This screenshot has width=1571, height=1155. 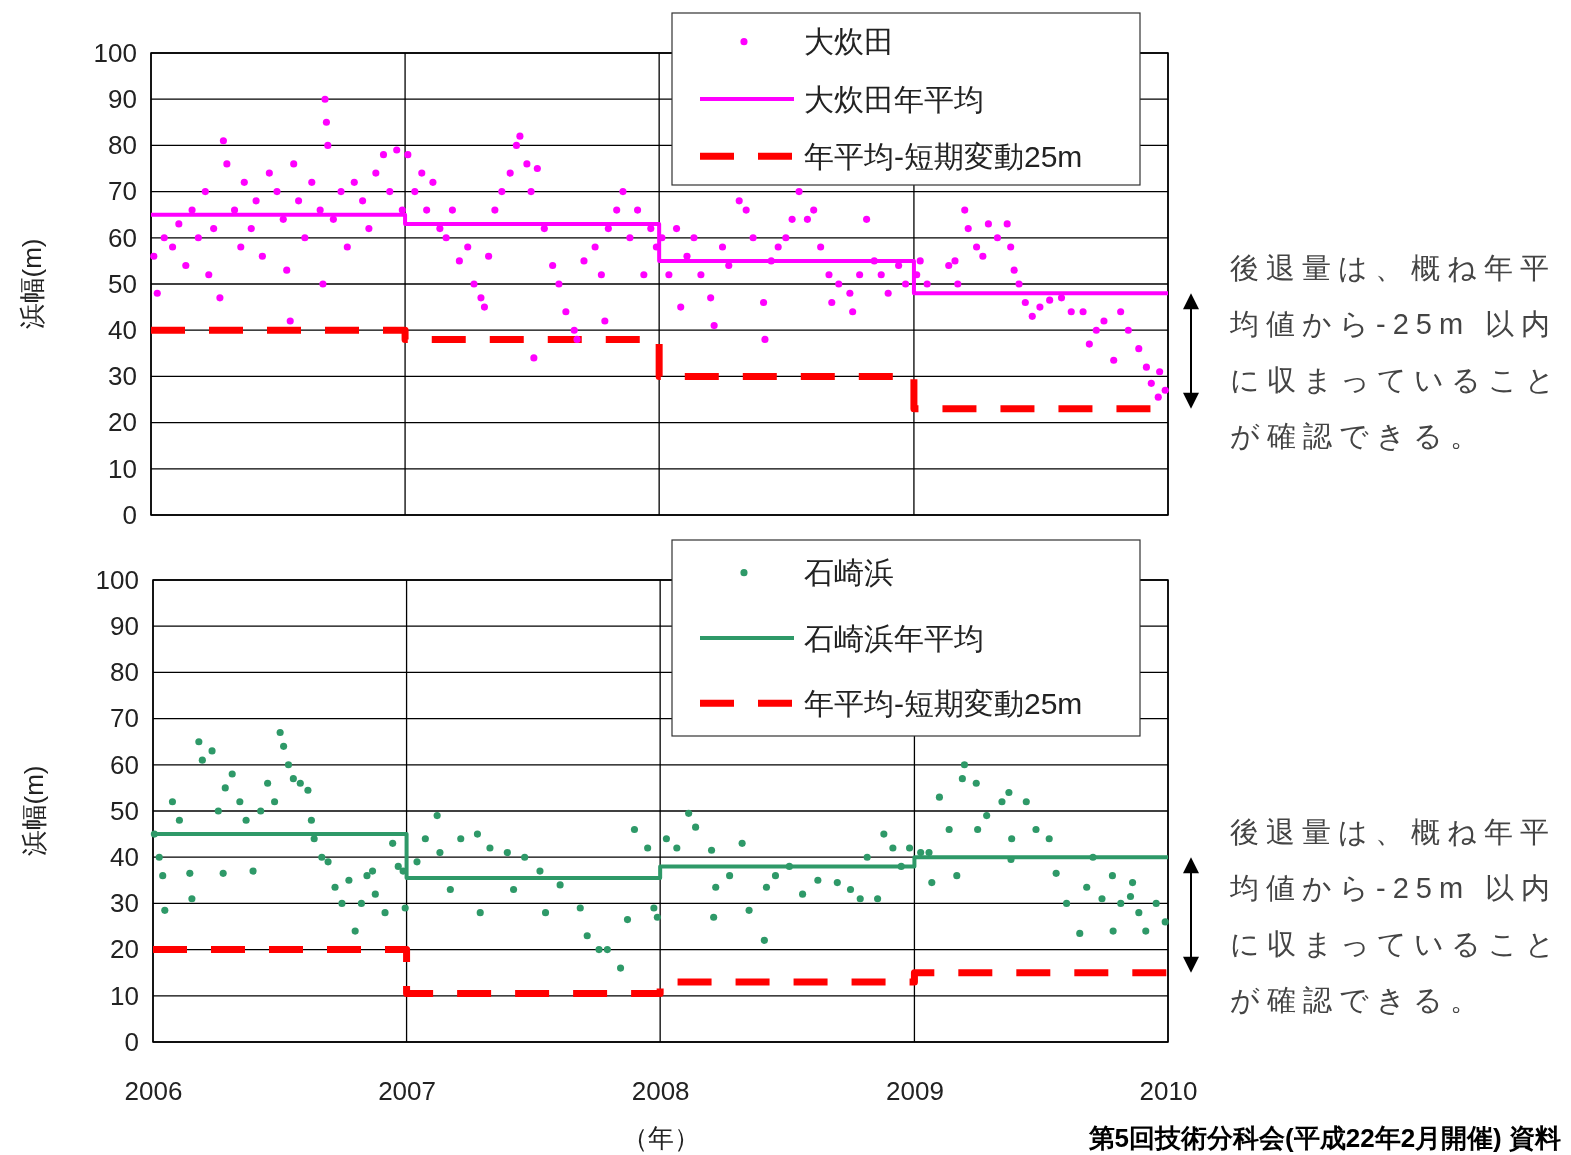 What do you see at coordinates (407, 1091) in the screenshot?
I see `x-tick-label: 2007` at bounding box center [407, 1091].